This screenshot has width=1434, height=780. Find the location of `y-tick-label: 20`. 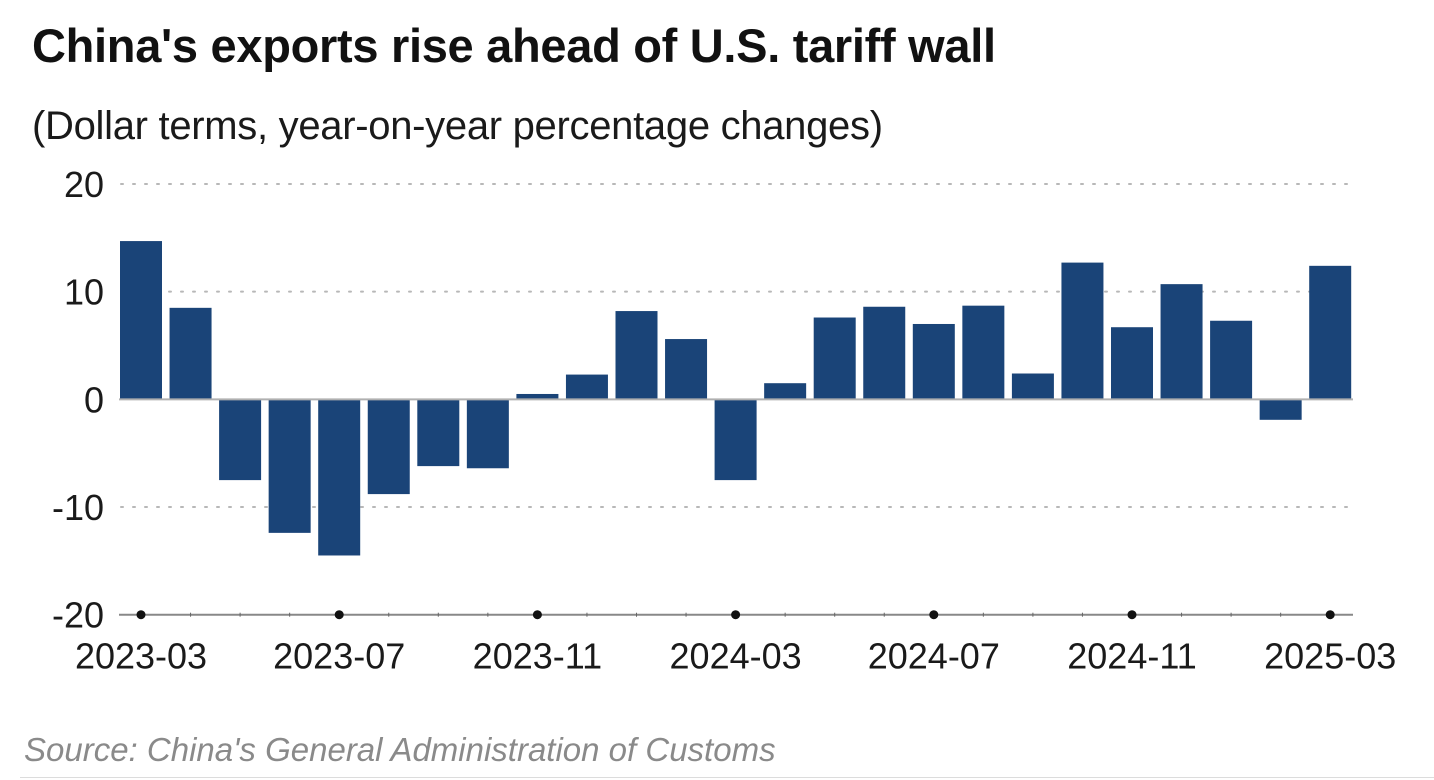

y-tick-label: 20 is located at coordinates (84, 184).